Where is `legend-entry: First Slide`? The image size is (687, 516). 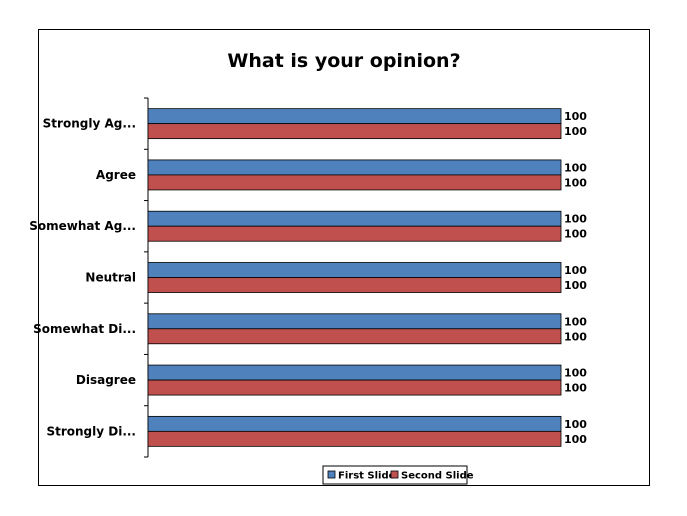 legend-entry: First Slide is located at coordinates (367, 476).